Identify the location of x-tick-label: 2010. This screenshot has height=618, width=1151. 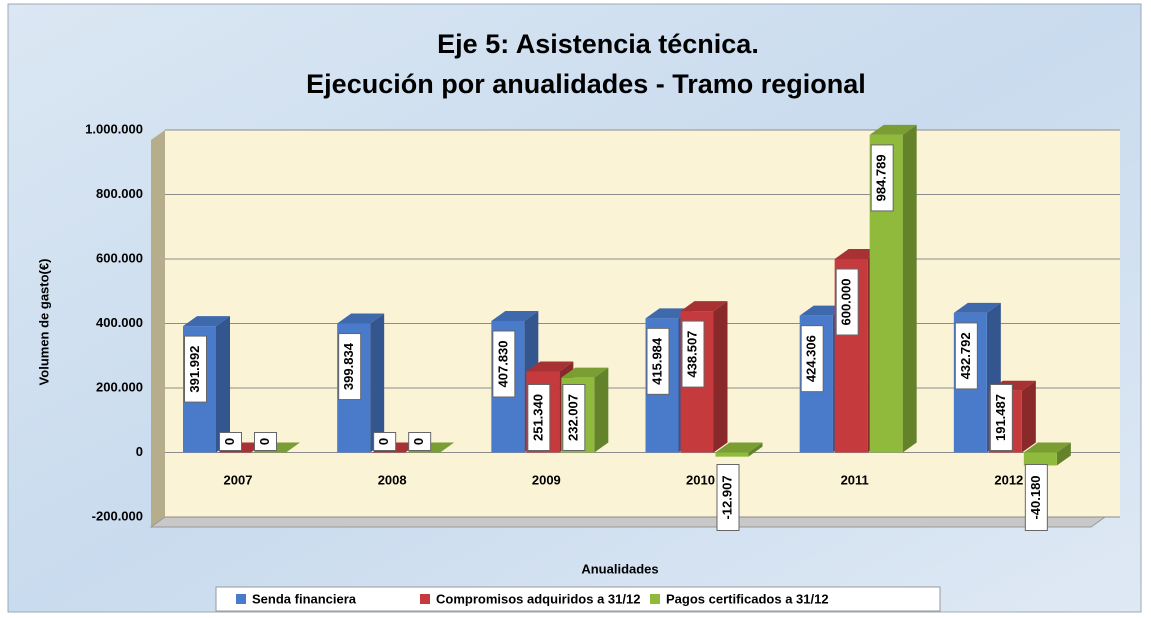
(700, 479).